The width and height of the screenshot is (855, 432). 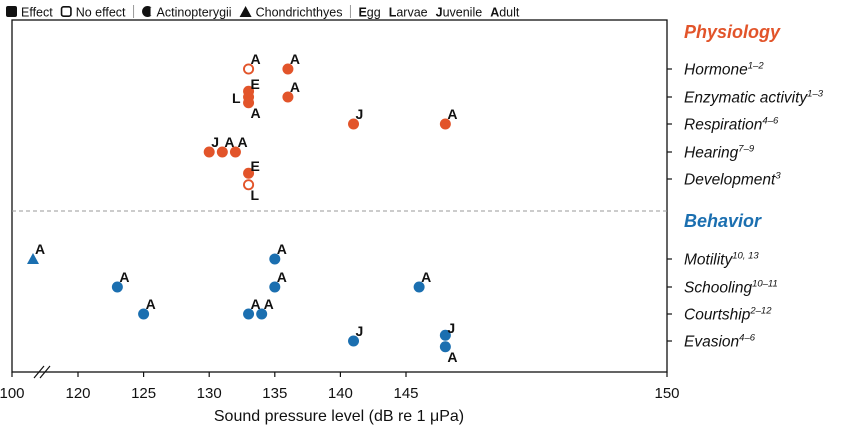 I want to click on legend-label: Juvenile, so click(x=459, y=13).